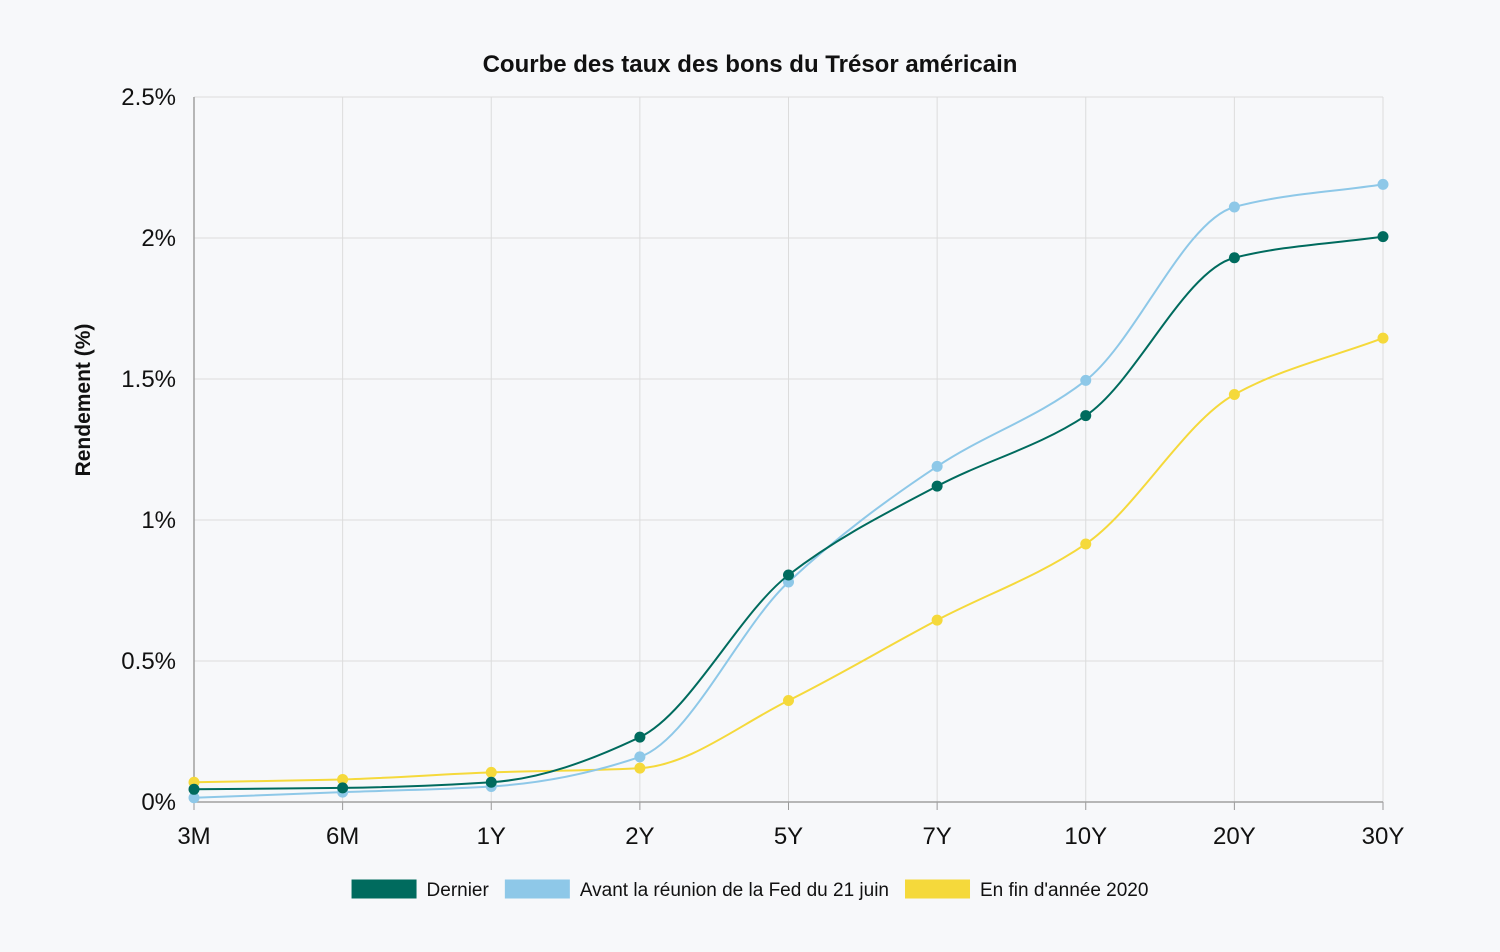 This screenshot has width=1500, height=952. What do you see at coordinates (342, 836) in the screenshot?
I see `x-tick-label: 6M` at bounding box center [342, 836].